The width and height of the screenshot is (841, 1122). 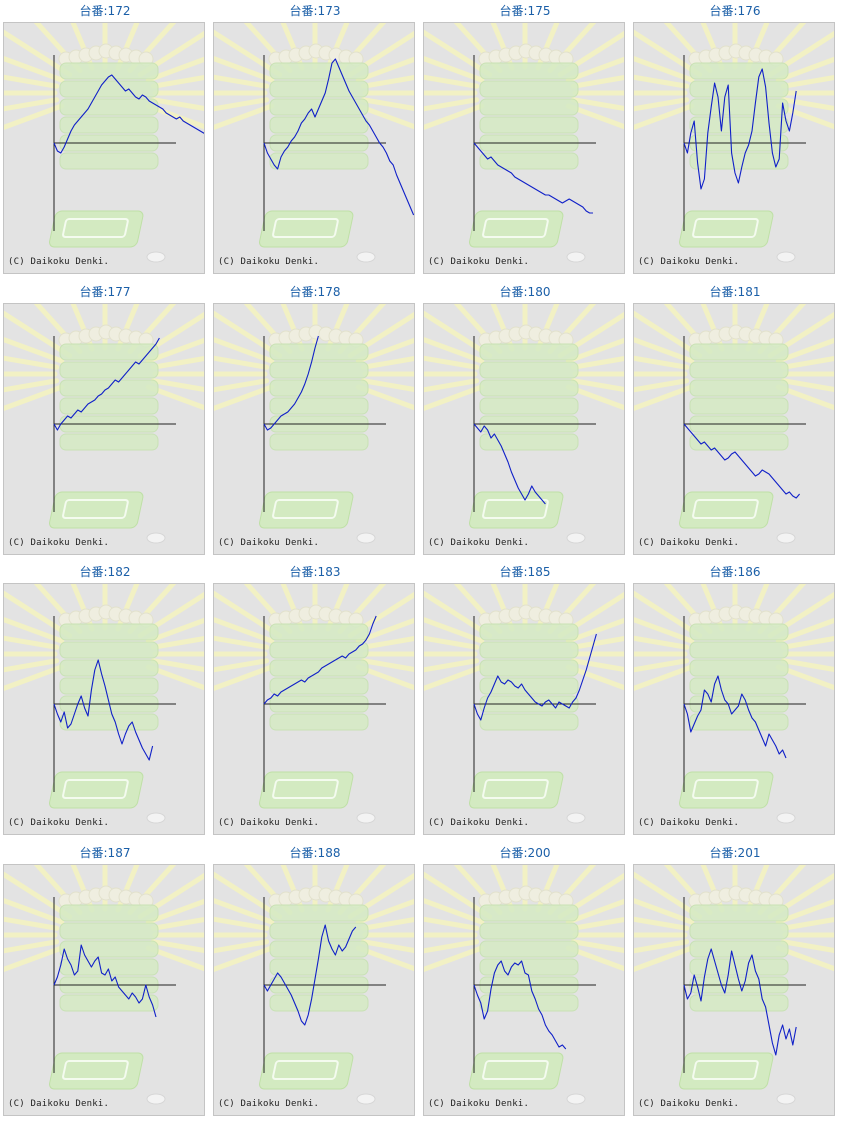 I want to click on slot-chart: 台番:176 (C) Daikoku Denki., so click(x=735, y=140).